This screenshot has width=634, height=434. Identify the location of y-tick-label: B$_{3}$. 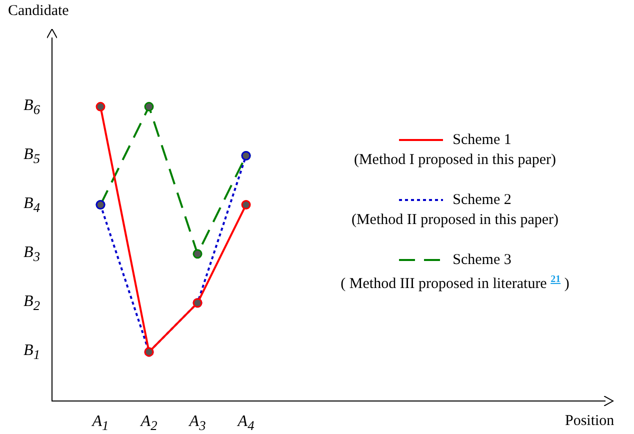
(31, 254).